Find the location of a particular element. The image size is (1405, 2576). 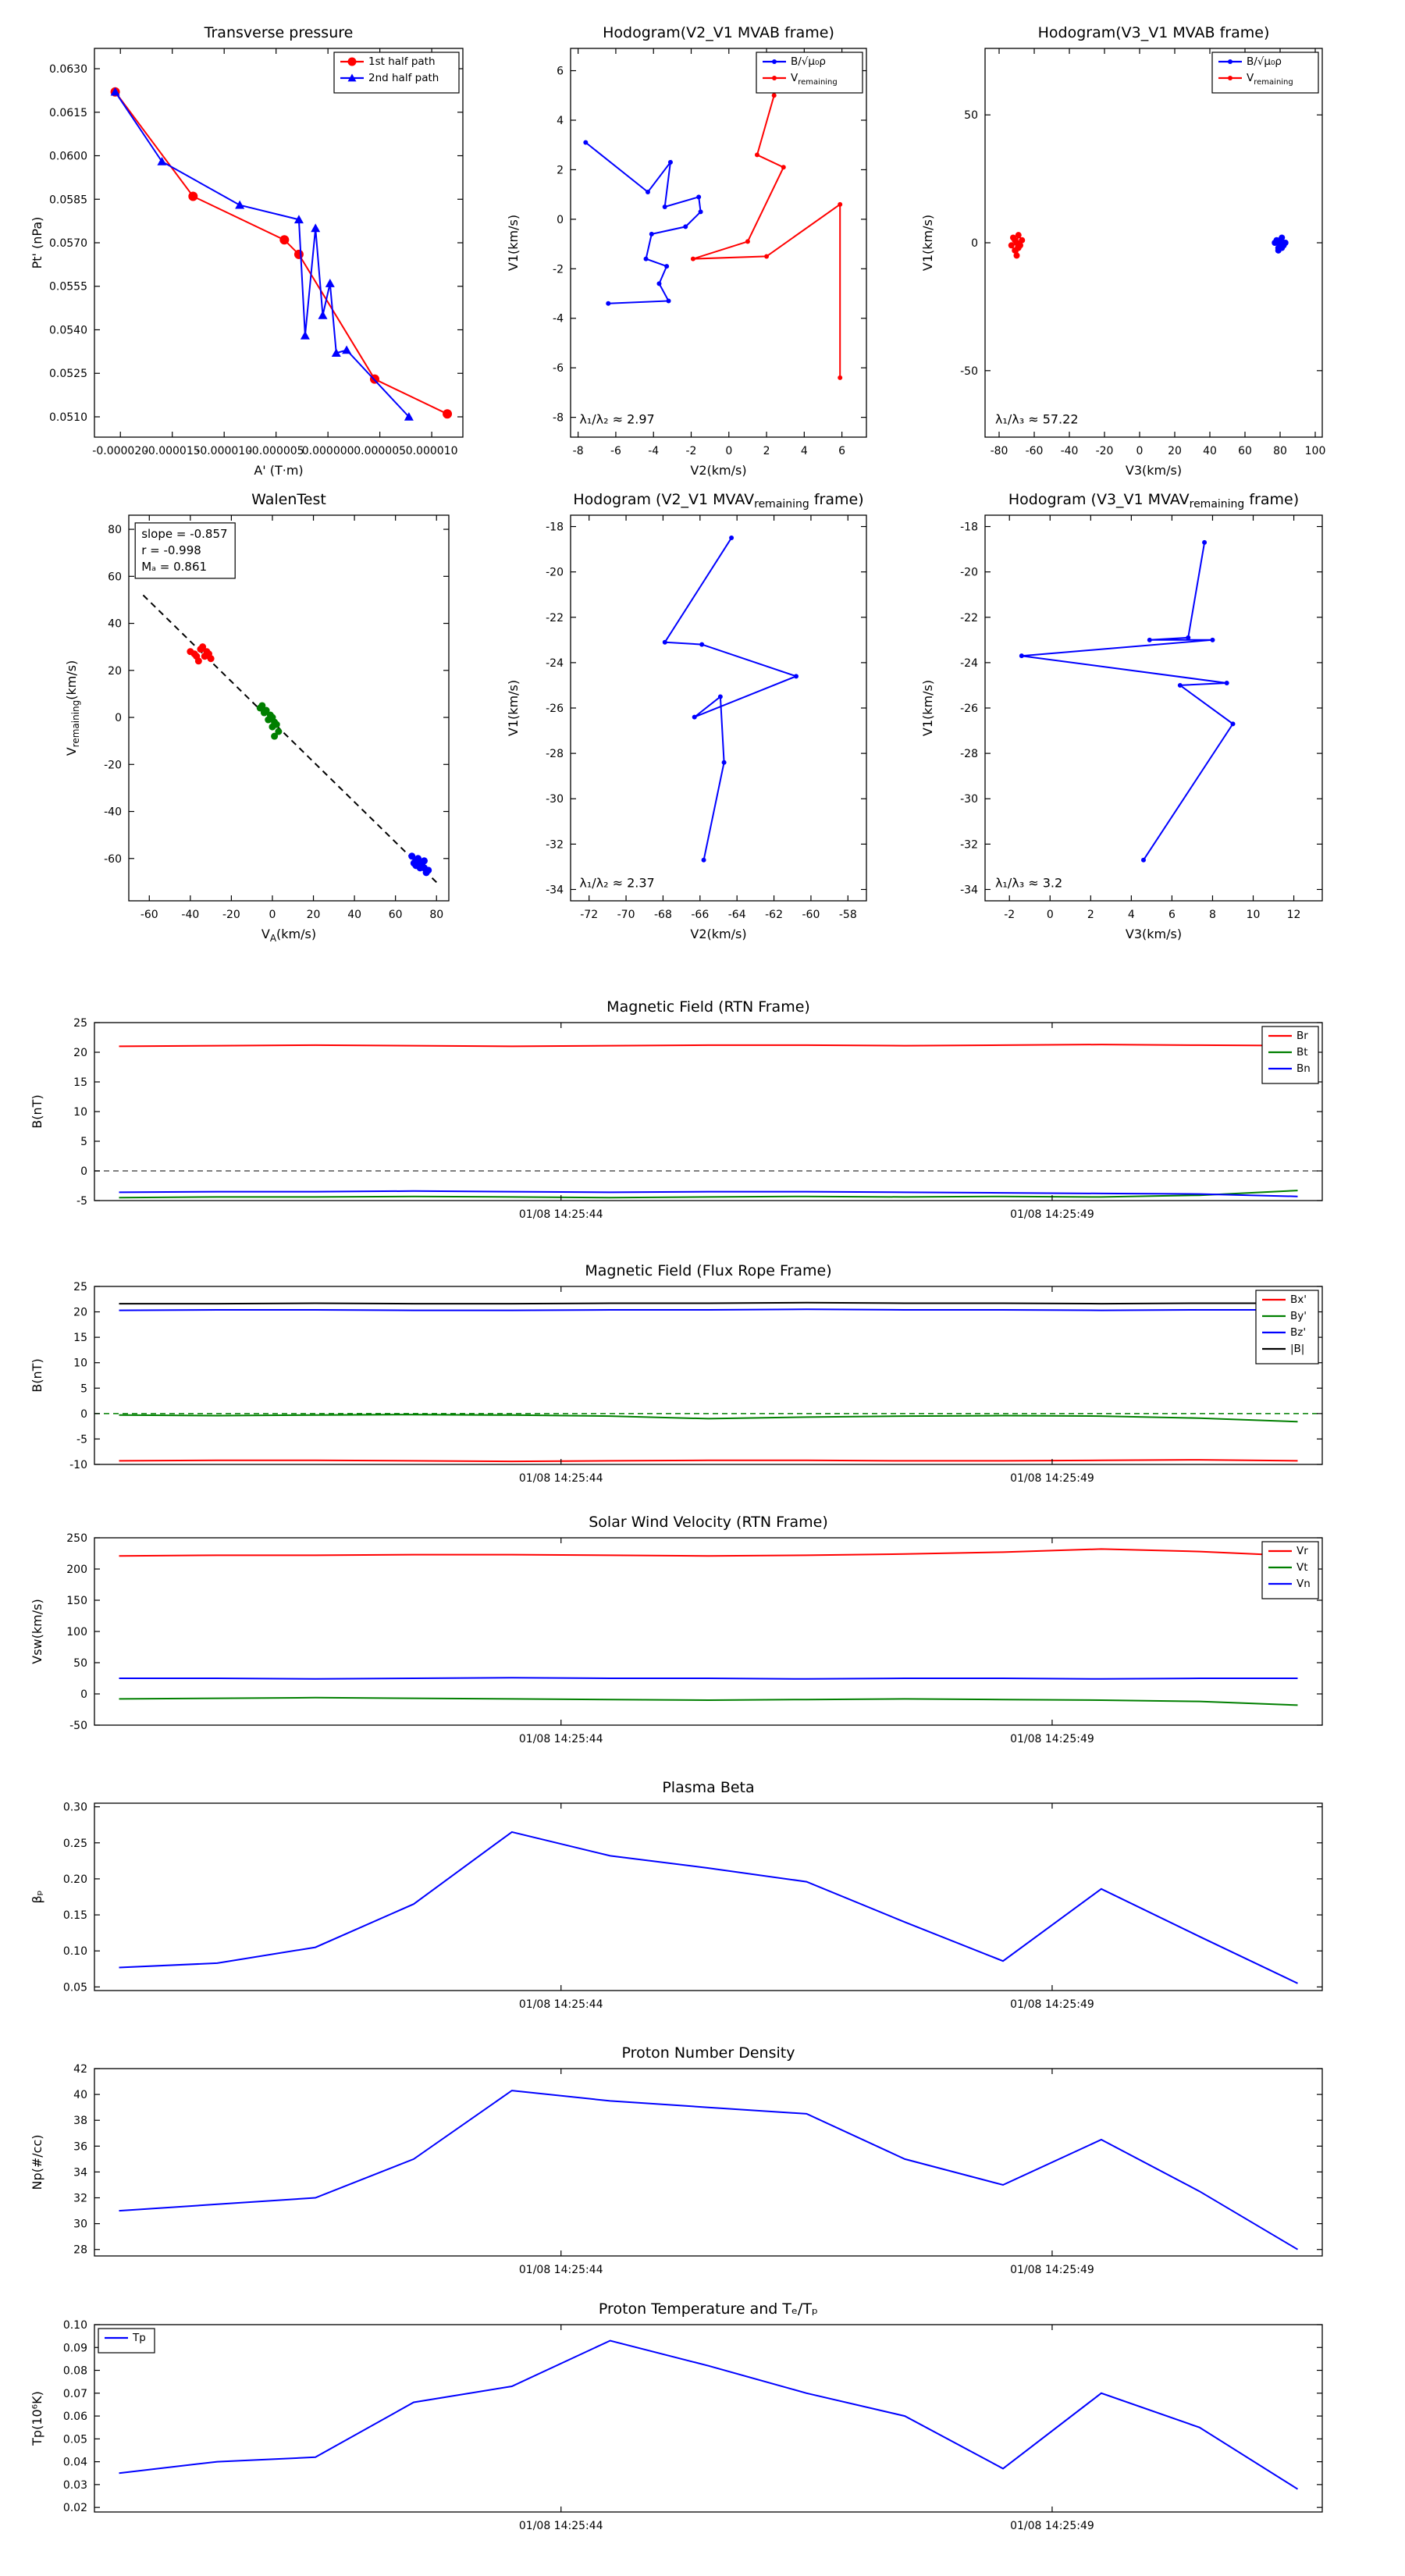

y-tick-label: -18 is located at coordinates (555, 527).